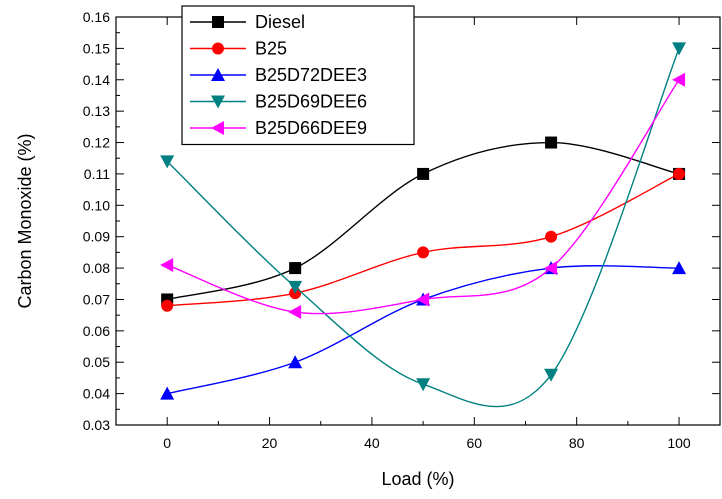  I want to click on legend-item: B25D72DEE3, so click(278, 75).